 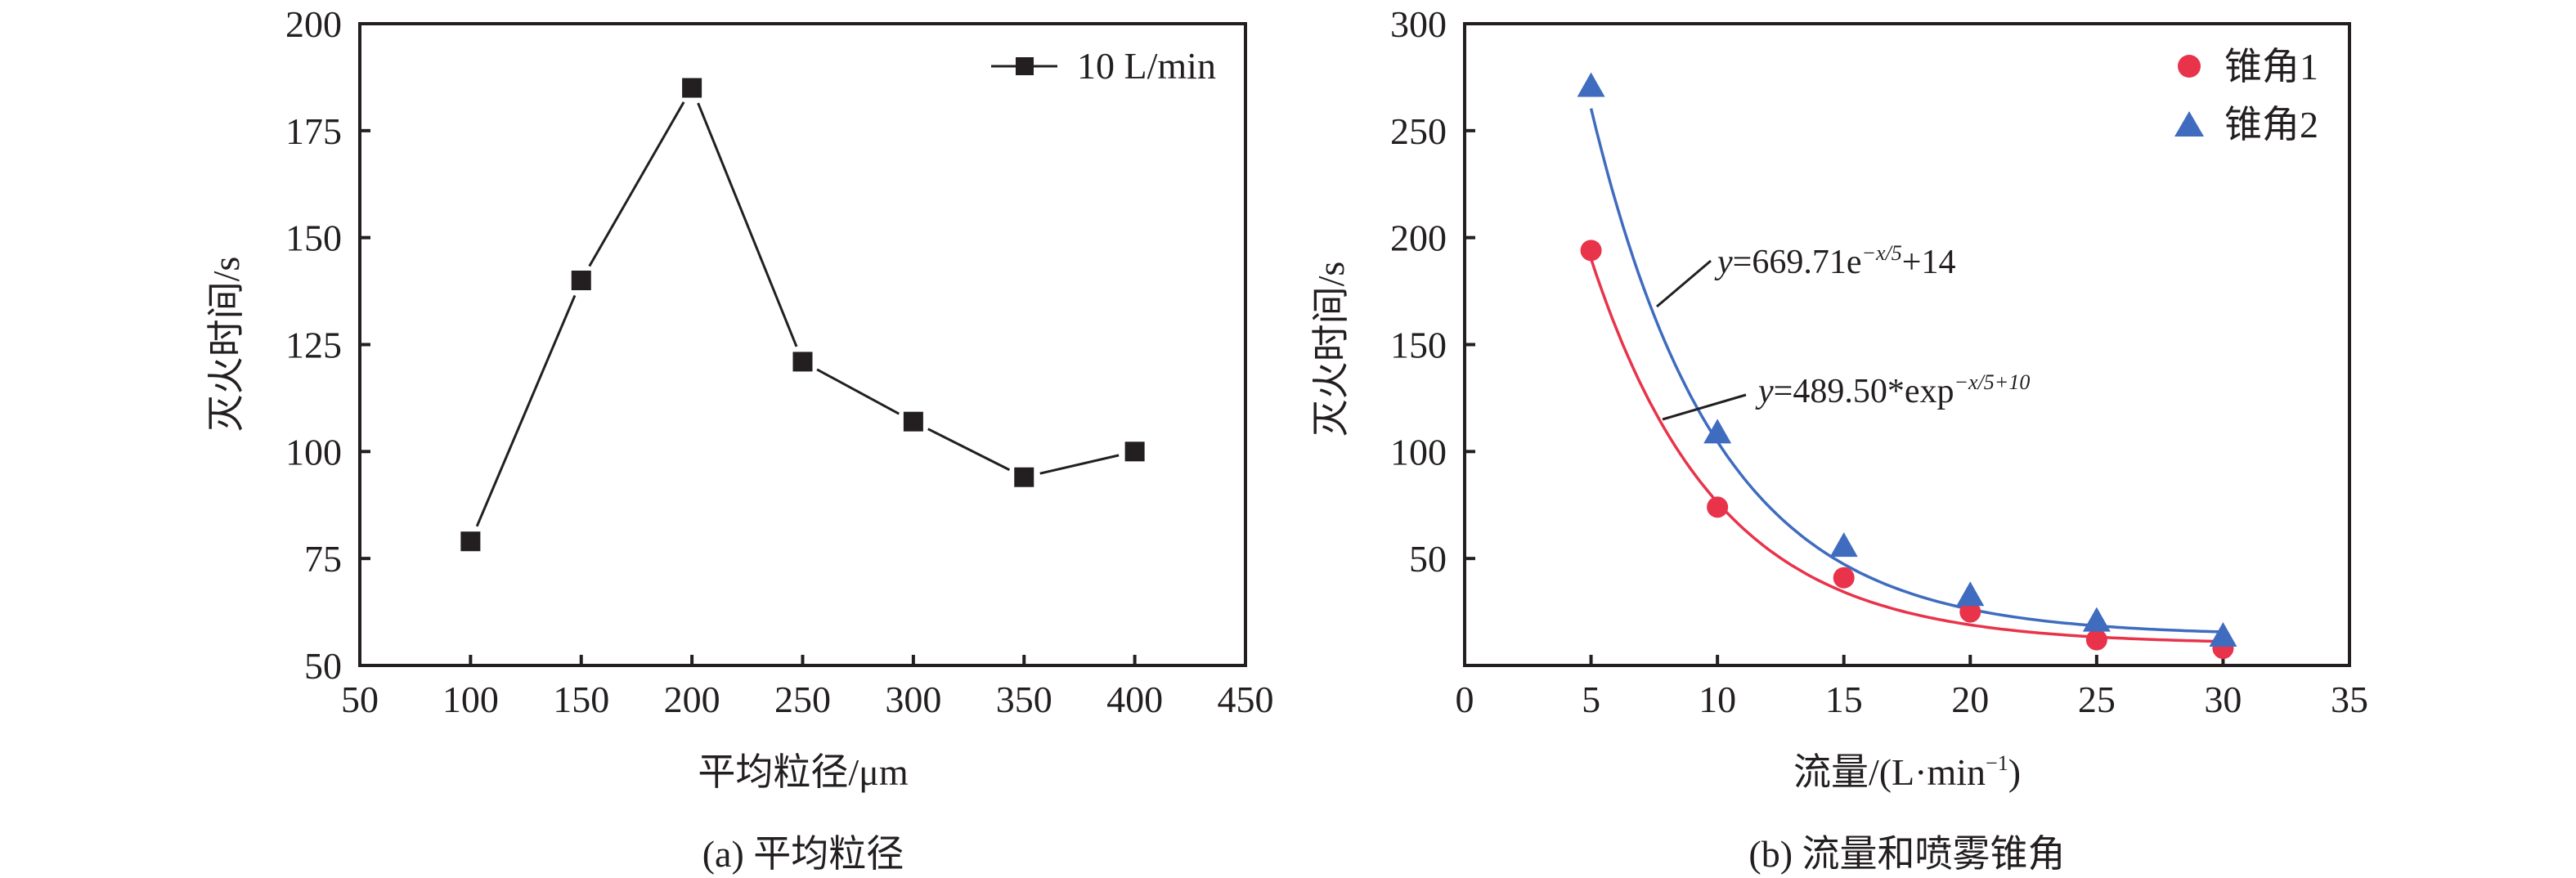 I want to click on legend-circle-marker-icon, so click(x=2190, y=66).